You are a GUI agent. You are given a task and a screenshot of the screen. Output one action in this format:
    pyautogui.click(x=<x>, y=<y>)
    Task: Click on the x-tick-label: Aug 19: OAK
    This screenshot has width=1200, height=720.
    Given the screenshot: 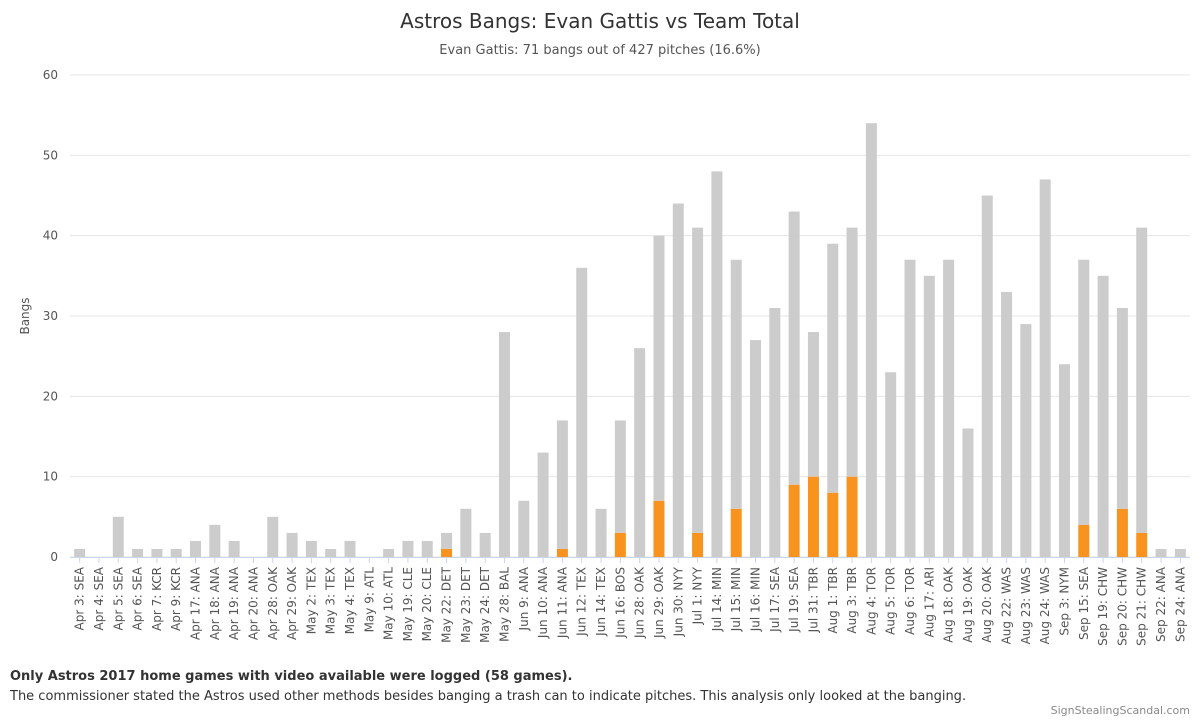 What is the action you would take?
    pyautogui.click(x=968, y=604)
    